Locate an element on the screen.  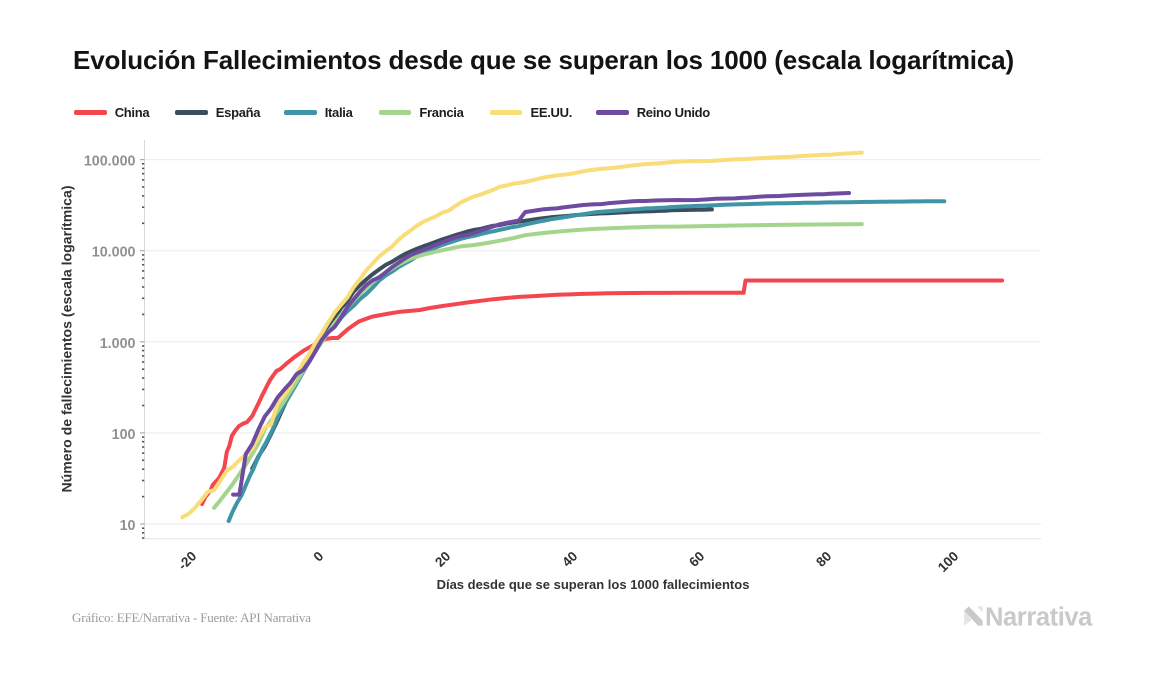
svg-text: 0 is located at coordinates (319, 557).